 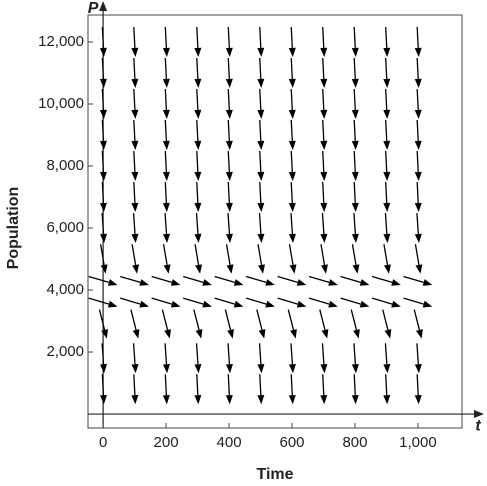 What do you see at coordinates (291, 442) in the screenshot?
I see `x-tick-label: 600` at bounding box center [291, 442].